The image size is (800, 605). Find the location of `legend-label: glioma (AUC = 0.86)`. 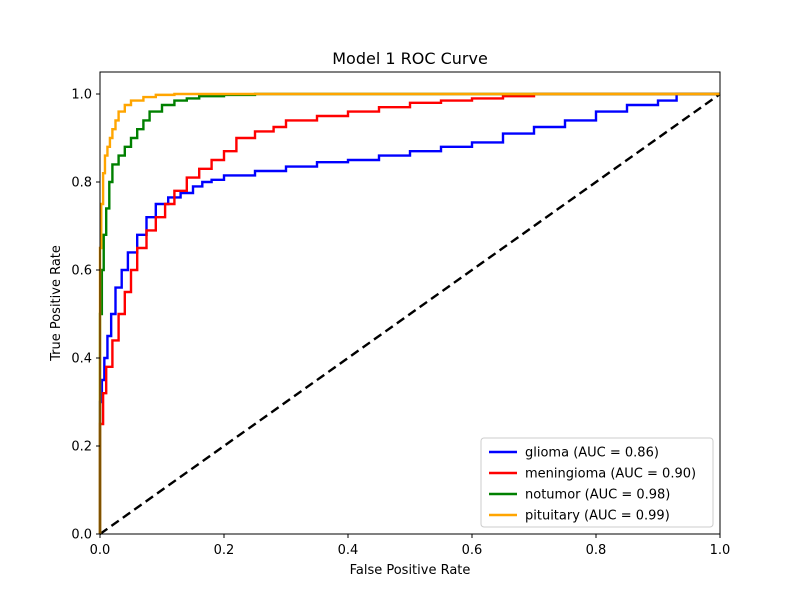

legend-label: glioma (AUC = 0.86) is located at coordinates (592, 453).